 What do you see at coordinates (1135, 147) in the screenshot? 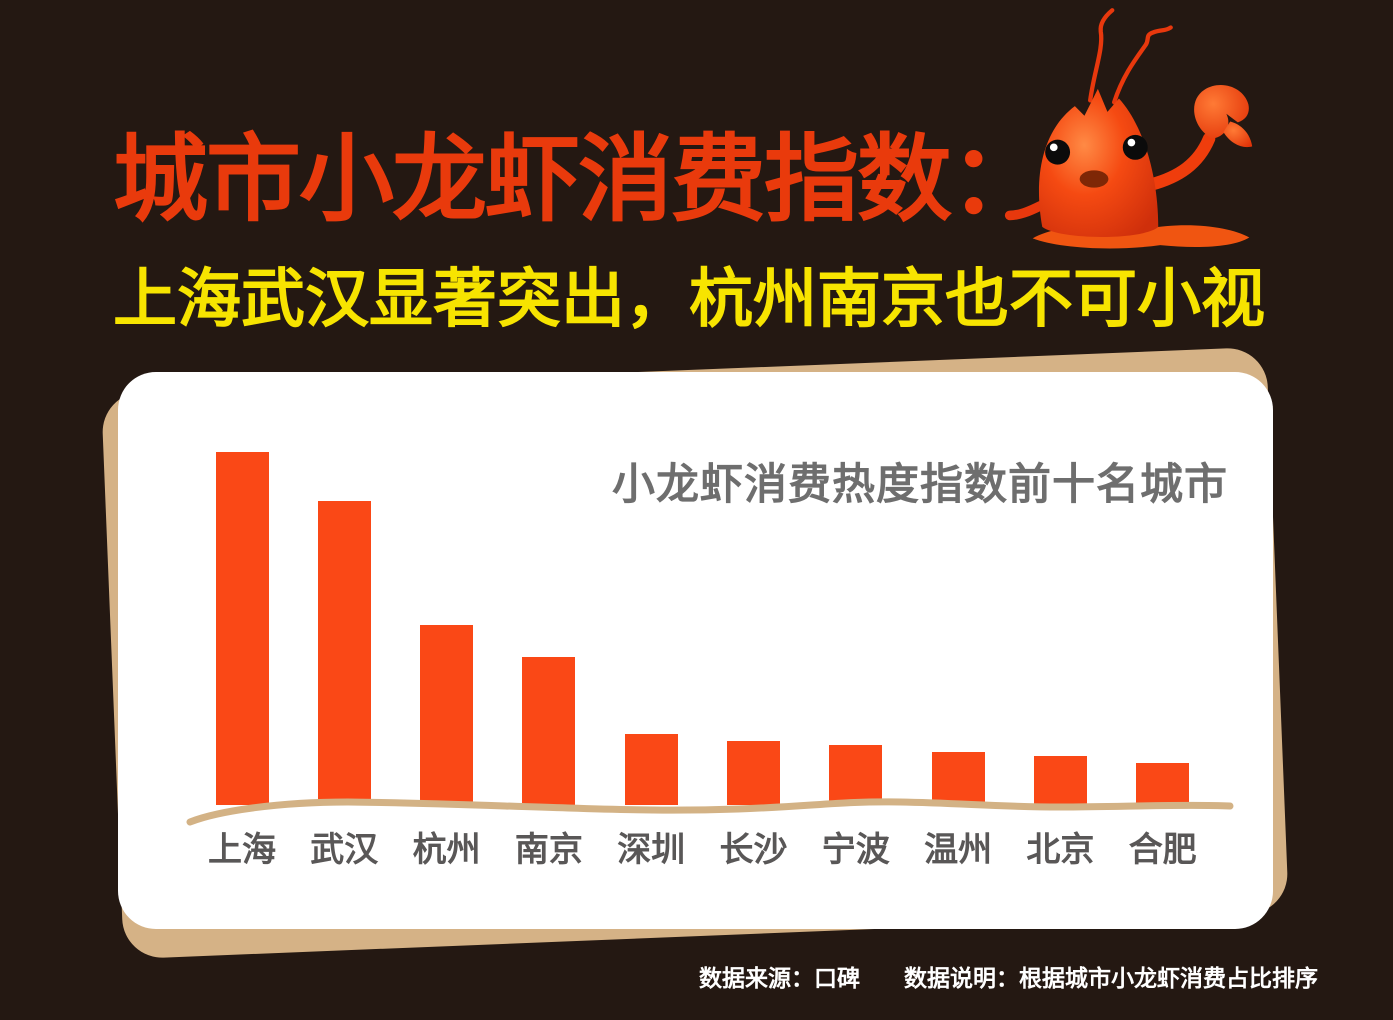
I see `right-eye` at bounding box center [1135, 147].